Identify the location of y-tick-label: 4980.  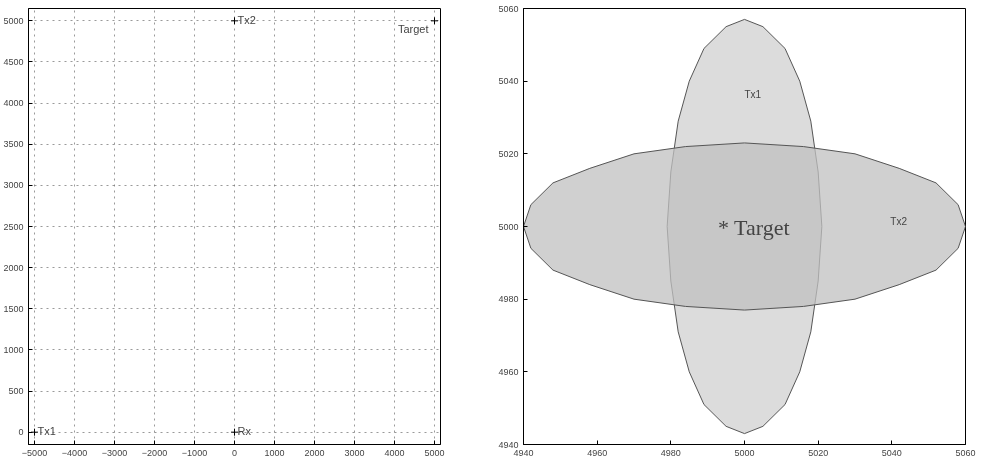
(508, 299).